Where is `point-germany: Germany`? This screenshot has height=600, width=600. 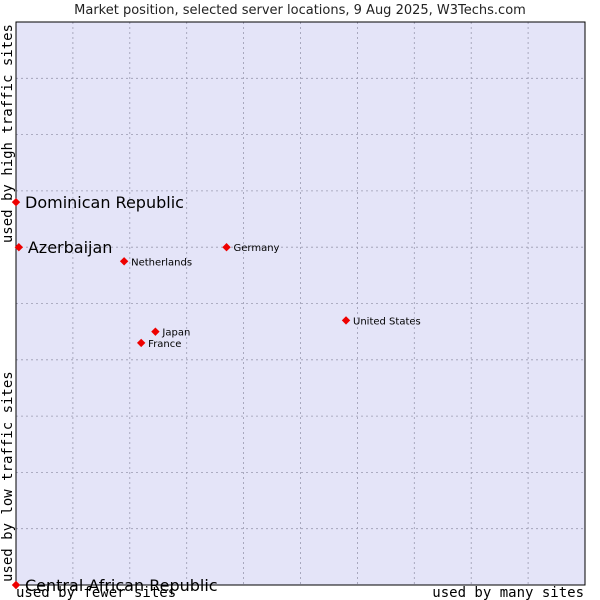 point-germany: Germany is located at coordinates (251, 248).